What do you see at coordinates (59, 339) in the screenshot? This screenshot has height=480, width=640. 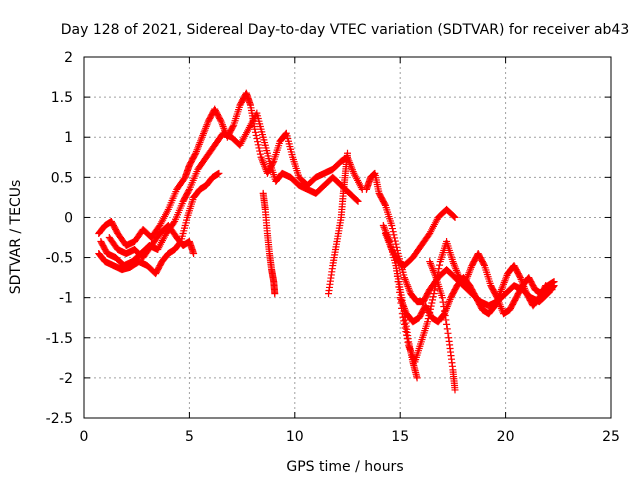 I see `y-tick-label: -1.5` at bounding box center [59, 339].